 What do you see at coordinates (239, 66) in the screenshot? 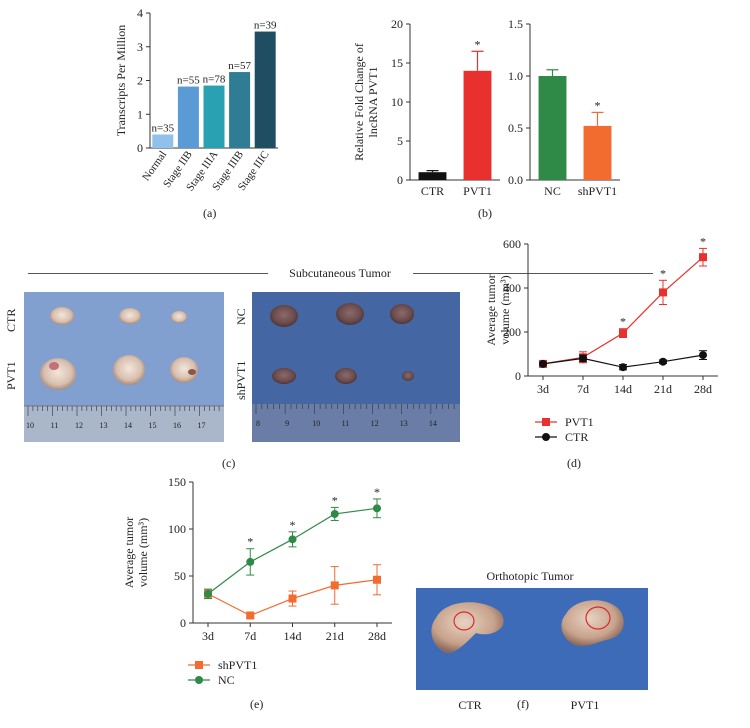
I see `a-bar-annotation: n=57` at bounding box center [239, 66].